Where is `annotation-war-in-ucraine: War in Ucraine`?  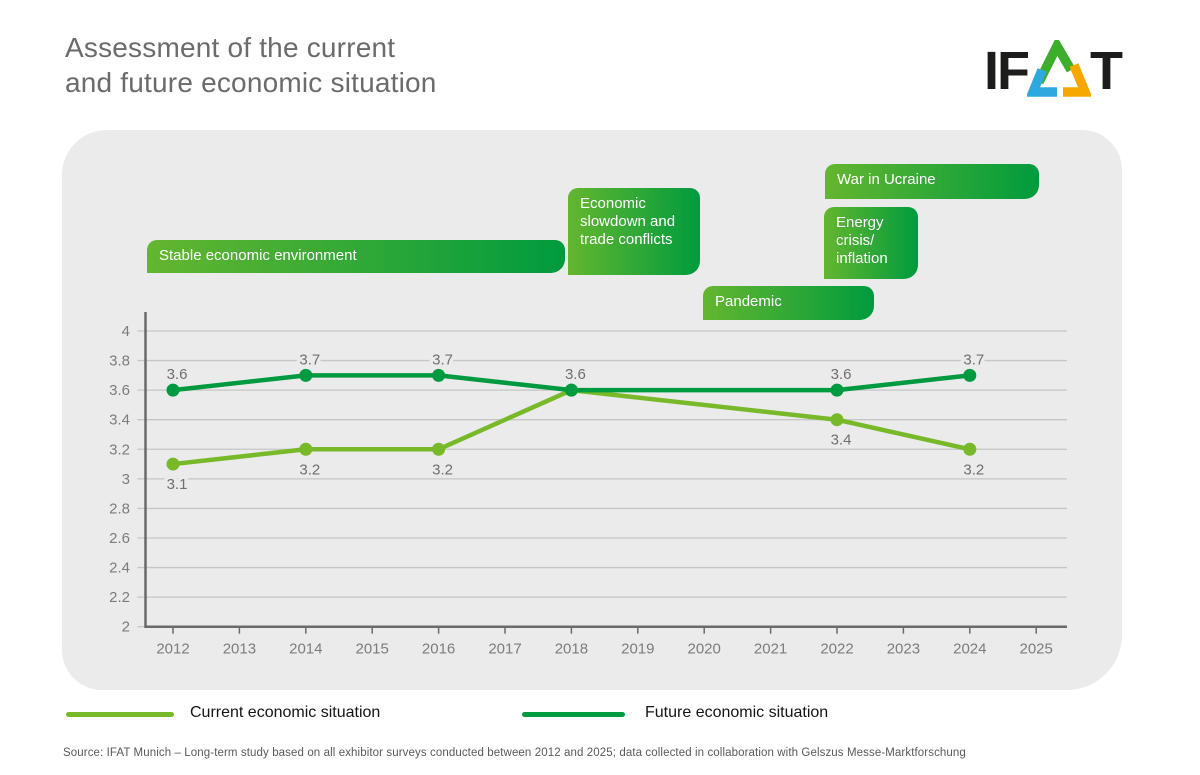 annotation-war-in-ucraine: War in Ucraine is located at coordinates (932, 181).